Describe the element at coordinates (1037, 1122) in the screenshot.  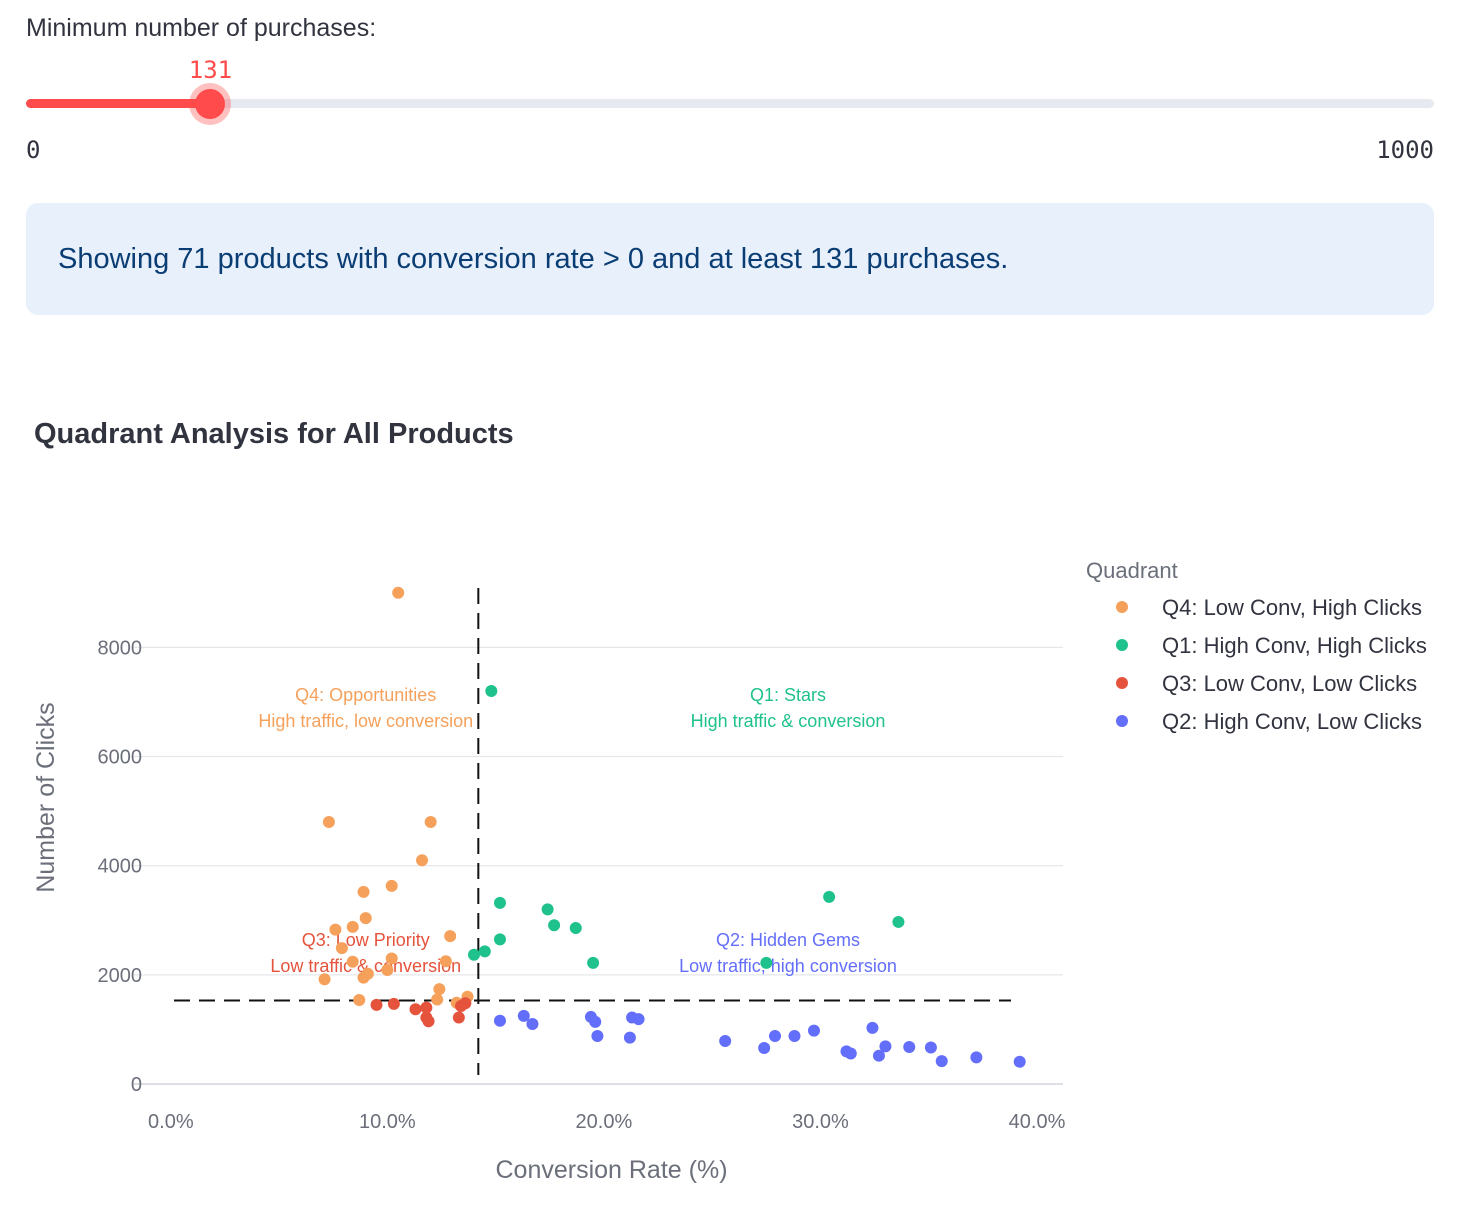
I see `x-tick-label: 40.0%` at that location.